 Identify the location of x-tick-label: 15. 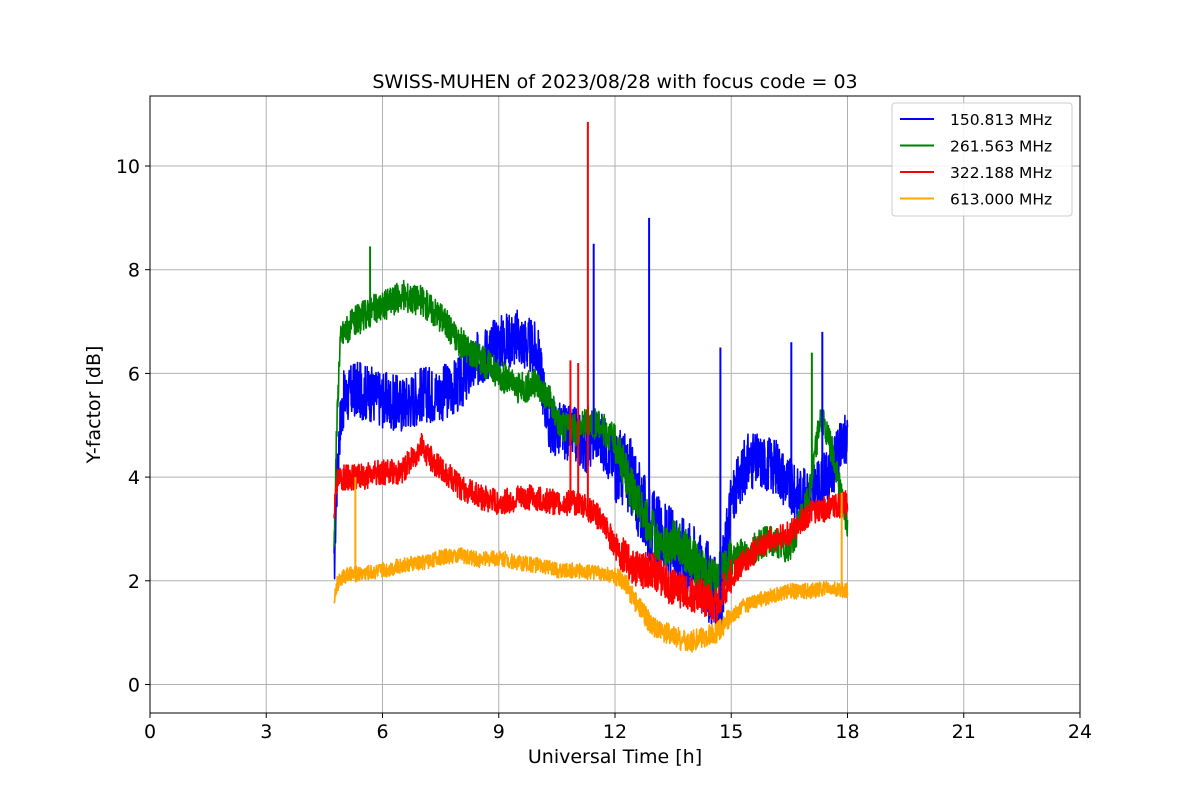
(731, 732).